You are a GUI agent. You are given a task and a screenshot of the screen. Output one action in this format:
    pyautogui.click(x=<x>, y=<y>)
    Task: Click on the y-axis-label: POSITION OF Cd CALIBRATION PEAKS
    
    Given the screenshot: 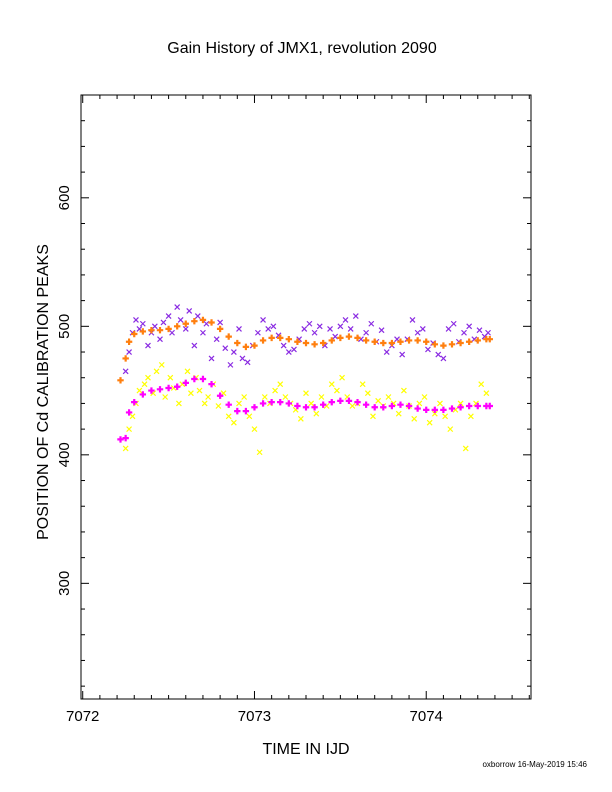 What is the action you would take?
    pyautogui.click(x=43, y=392)
    